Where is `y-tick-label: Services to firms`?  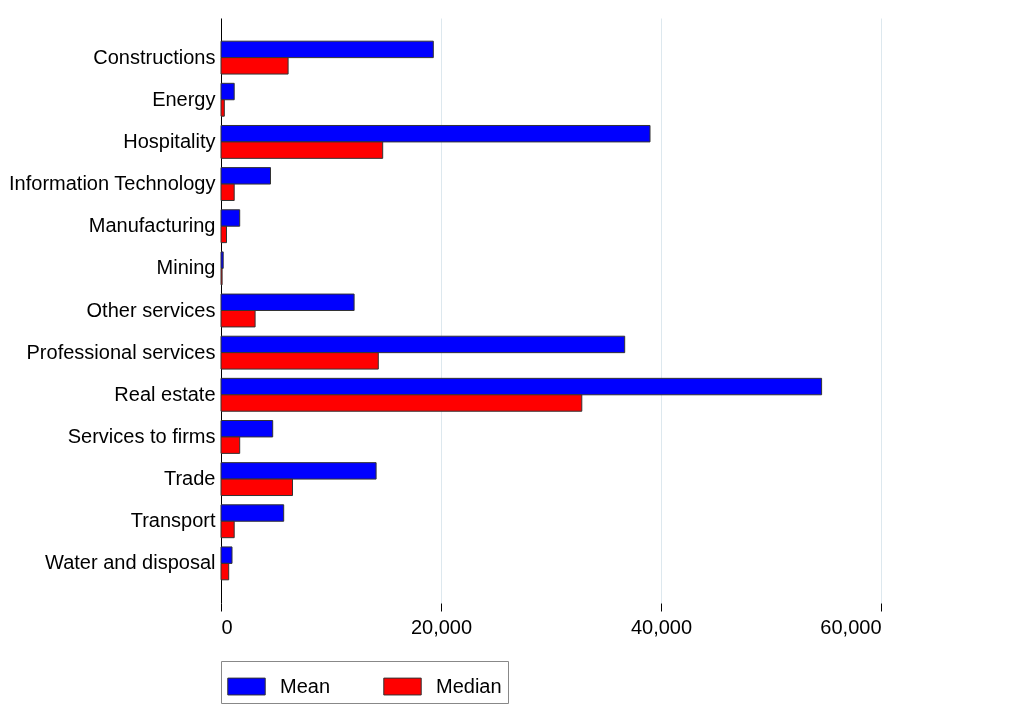 y-tick-label: Services to firms is located at coordinates (141, 435).